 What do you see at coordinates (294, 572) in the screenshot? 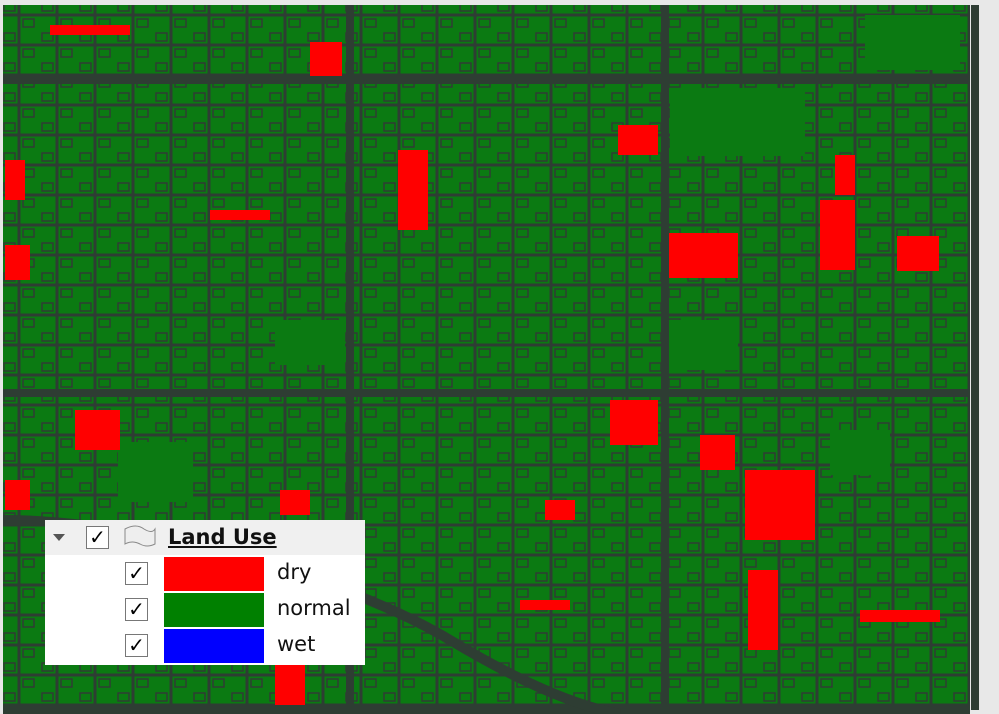
I see `legend-label: dry` at bounding box center [294, 572].